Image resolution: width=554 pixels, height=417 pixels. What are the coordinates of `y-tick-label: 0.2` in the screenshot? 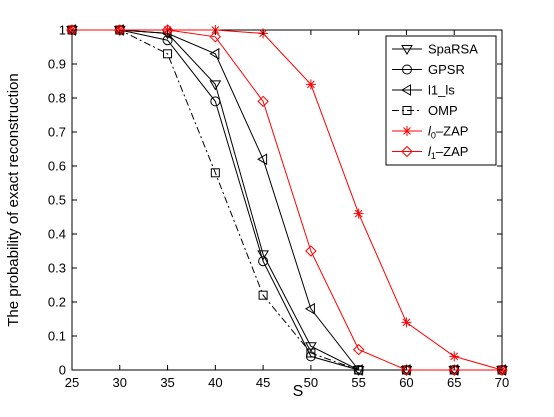 It's located at (57, 302).